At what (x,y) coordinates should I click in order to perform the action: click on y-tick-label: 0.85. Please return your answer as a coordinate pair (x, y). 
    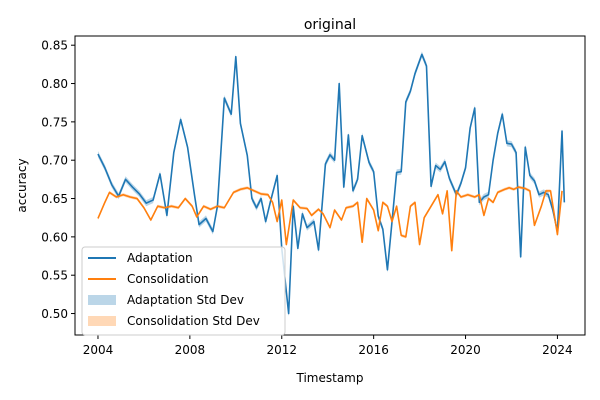
    Looking at the image, I should click on (54, 46).